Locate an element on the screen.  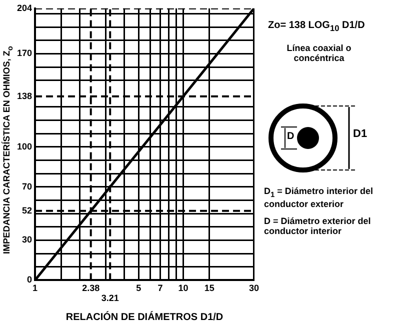
x-tick-label: 30 is located at coordinates (253, 288).